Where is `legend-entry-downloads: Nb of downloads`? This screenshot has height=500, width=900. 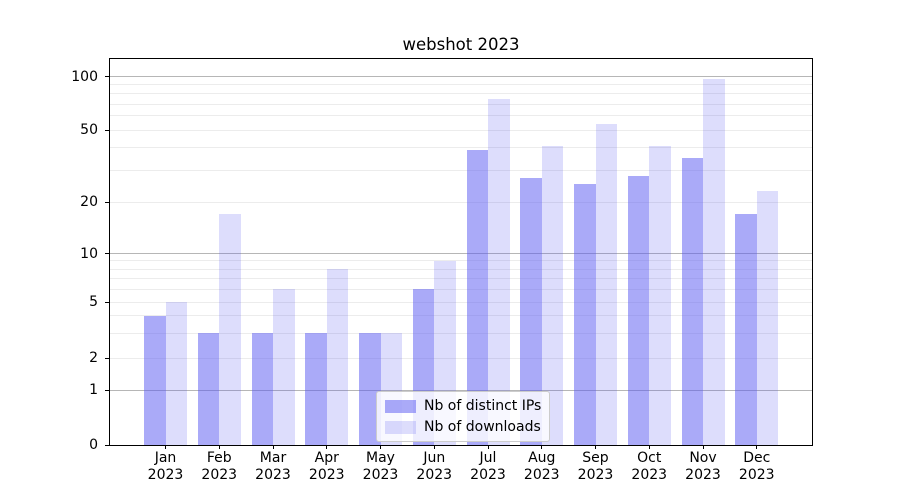 legend-entry-downloads: Nb of downloads is located at coordinates (463, 427).